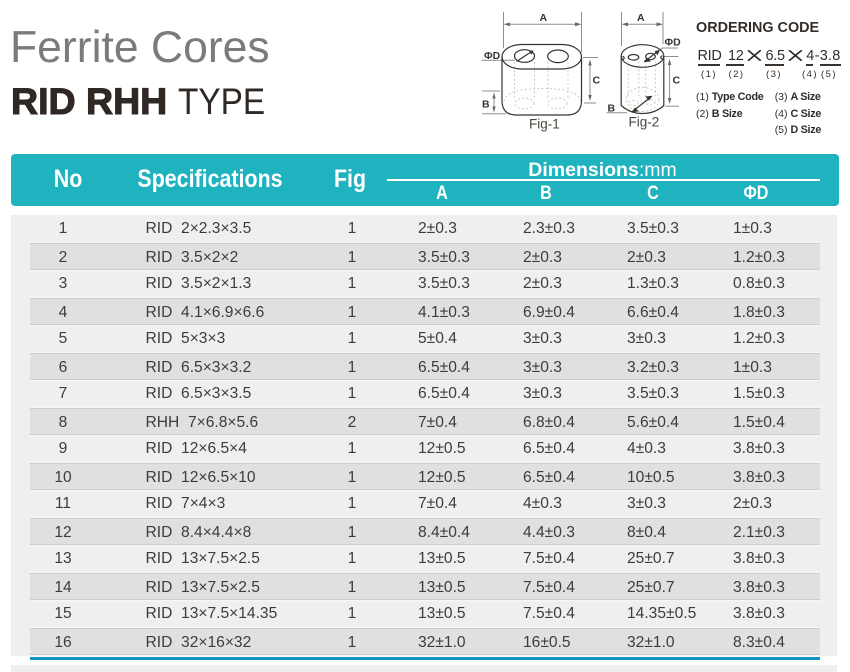 The width and height of the screenshot is (850, 672). What do you see at coordinates (544, 124) in the screenshot?
I see `svg-text: Fig-1` at bounding box center [544, 124].